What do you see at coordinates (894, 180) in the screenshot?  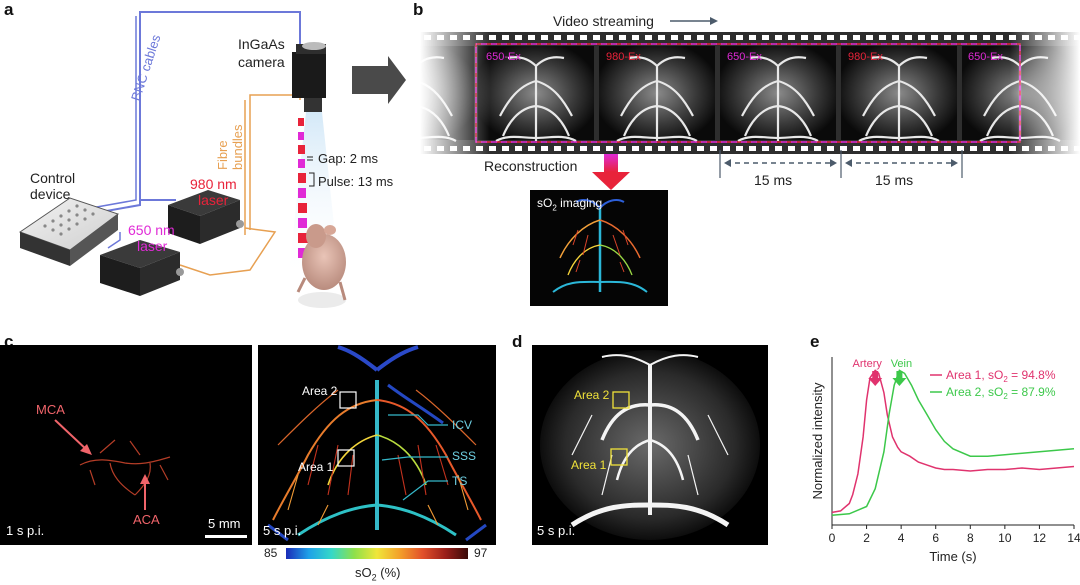 I see `interval-label-2: 15 ms` at bounding box center [894, 180].